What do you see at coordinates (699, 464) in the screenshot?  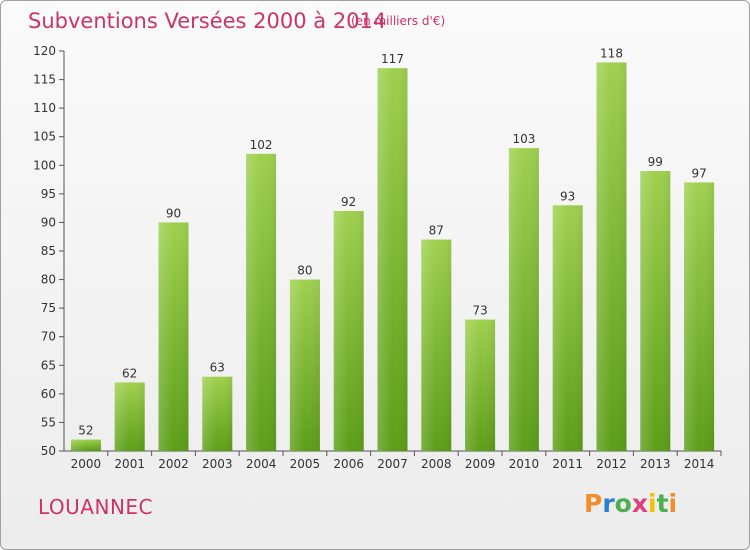 I see `x-tick-label-2014: 2014` at bounding box center [699, 464].